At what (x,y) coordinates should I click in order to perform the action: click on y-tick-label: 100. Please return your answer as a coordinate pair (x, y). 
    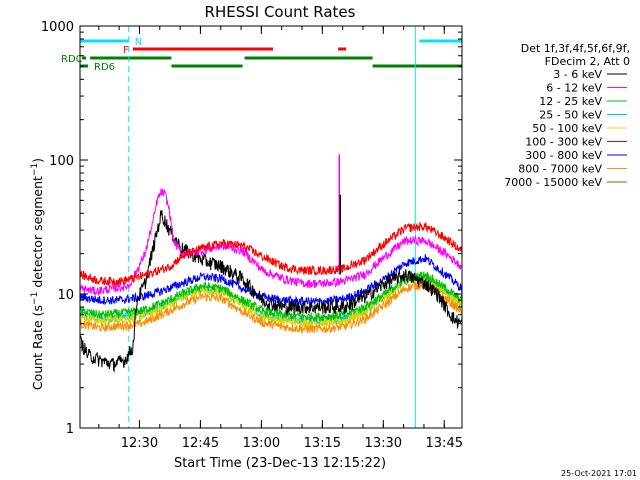
    Looking at the image, I should click on (61, 161).